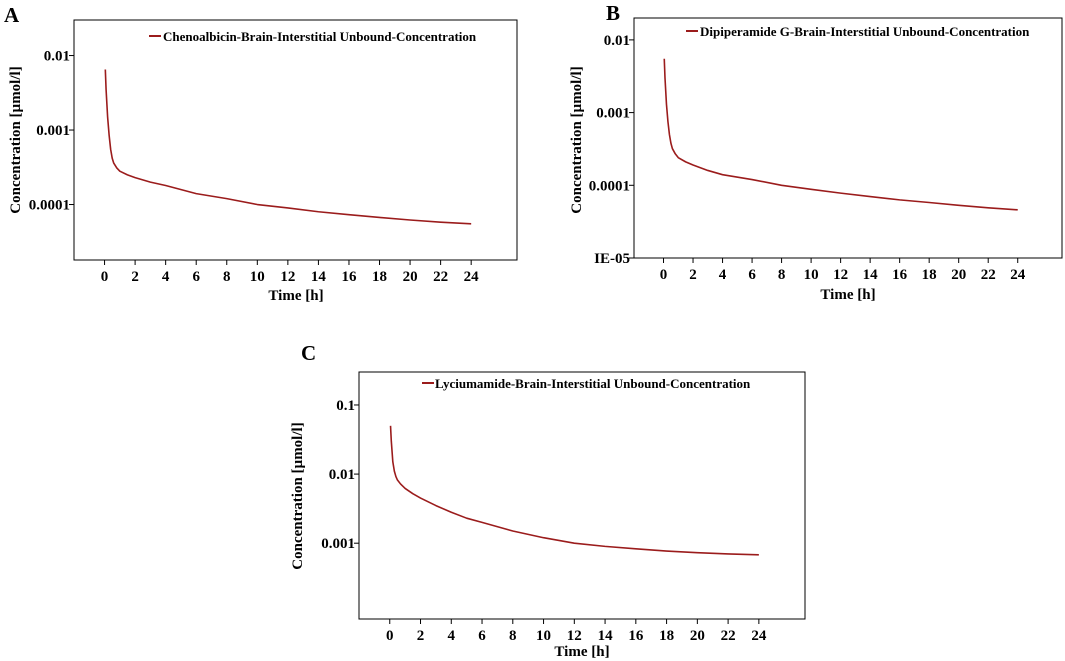 This screenshot has height=661, width=1065. Describe the element at coordinates (345, 406) in the screenshot. I see `y-tick-label: 0.1` at that location.